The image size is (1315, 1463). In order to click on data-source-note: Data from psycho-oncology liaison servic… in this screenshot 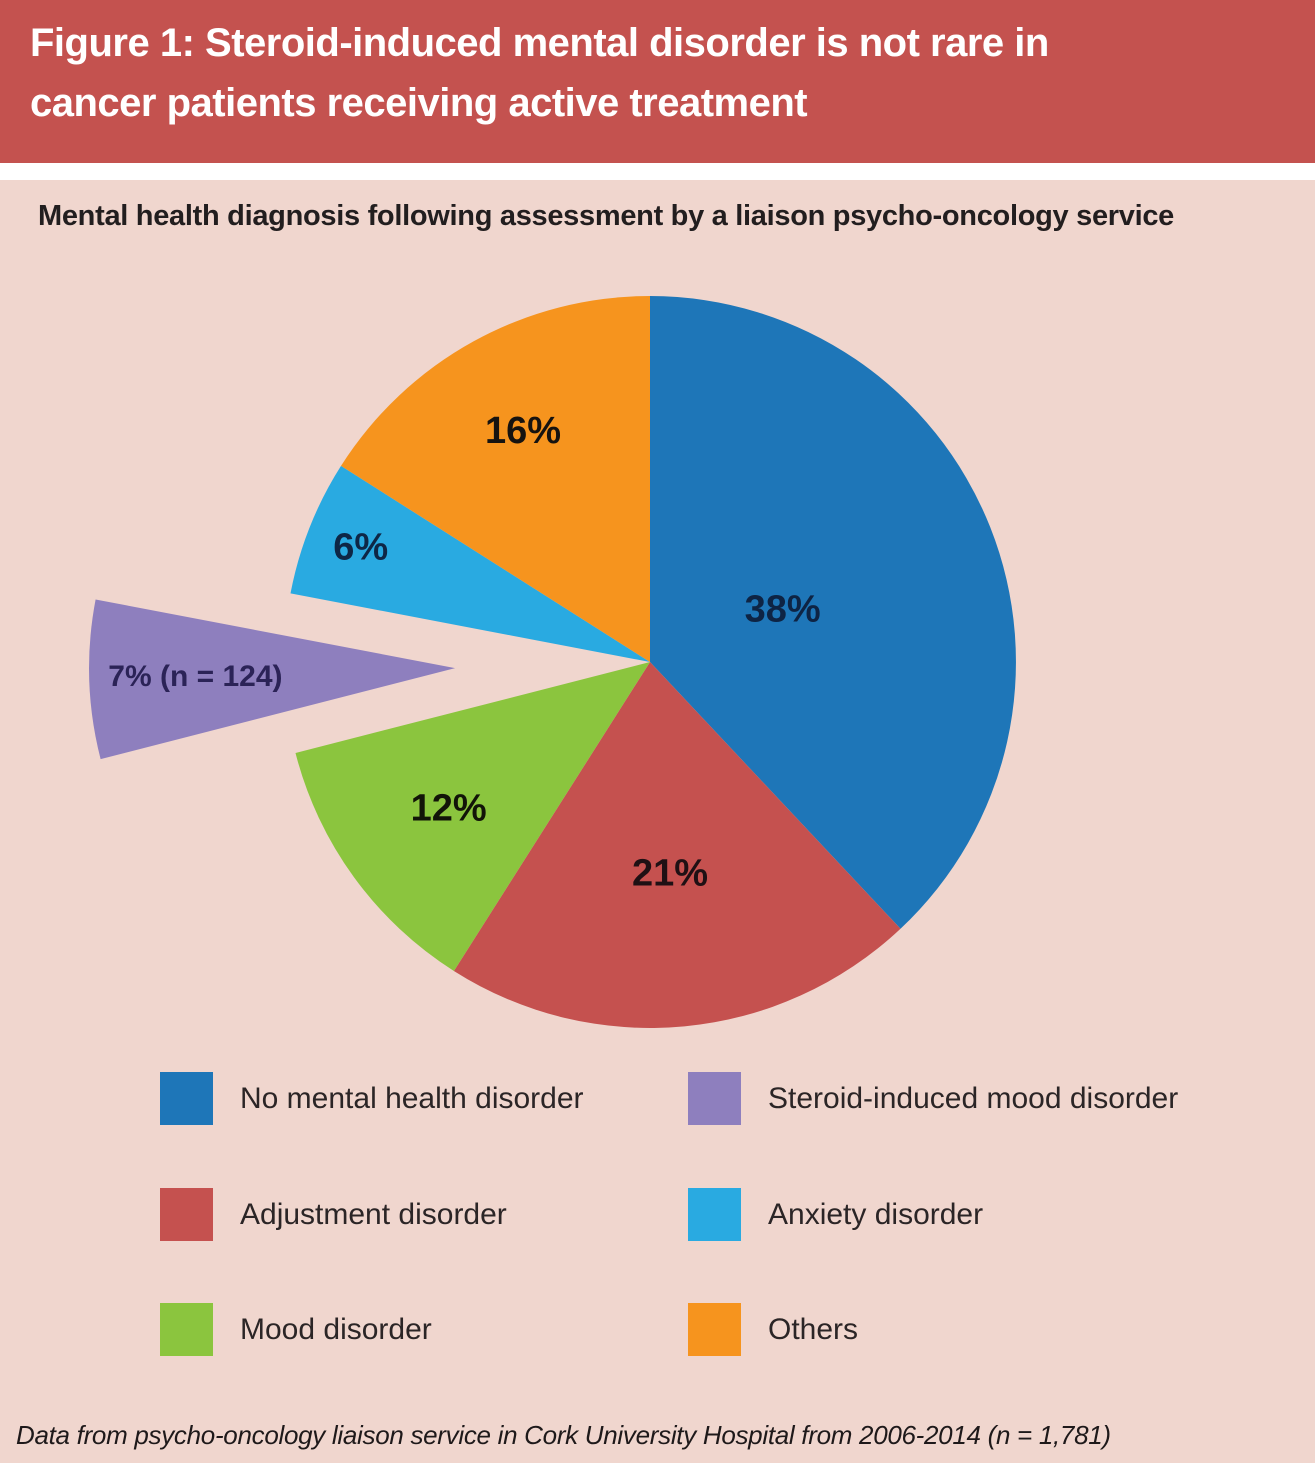, I will do `click(563, 1435)`.